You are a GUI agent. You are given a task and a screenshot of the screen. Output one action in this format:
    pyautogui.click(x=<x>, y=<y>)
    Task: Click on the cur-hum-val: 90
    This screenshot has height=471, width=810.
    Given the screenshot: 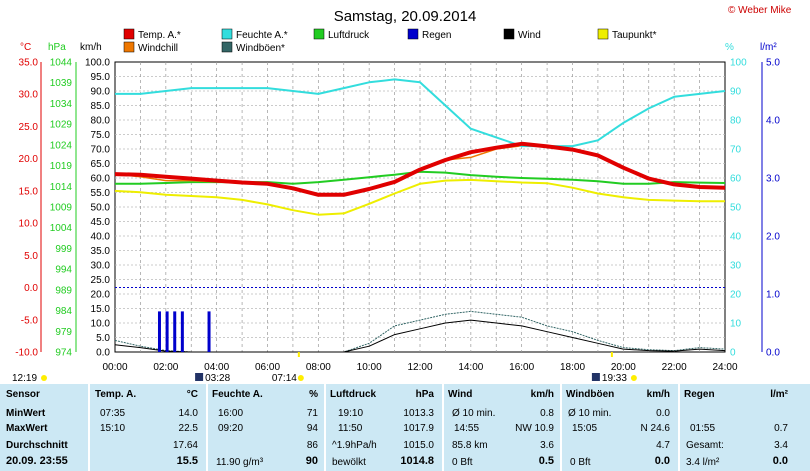 What is the action you would take?
    pyautogui.click(x=311, y=461)
    